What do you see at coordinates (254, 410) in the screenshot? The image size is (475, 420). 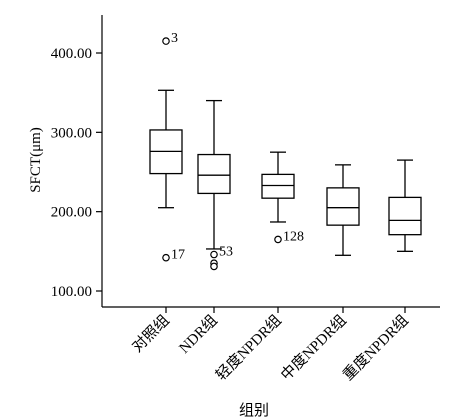 I see `x-axis-title: 组别` at bounding box center [254, 410].